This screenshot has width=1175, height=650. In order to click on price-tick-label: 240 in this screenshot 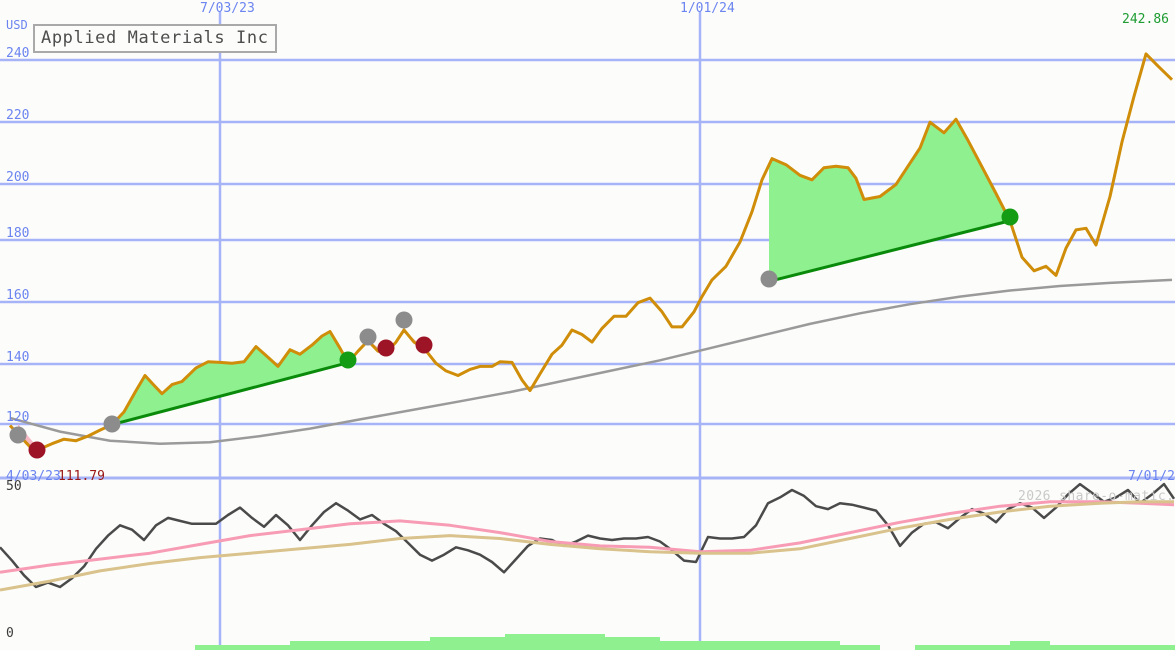, I will do `click(18, 53)`.